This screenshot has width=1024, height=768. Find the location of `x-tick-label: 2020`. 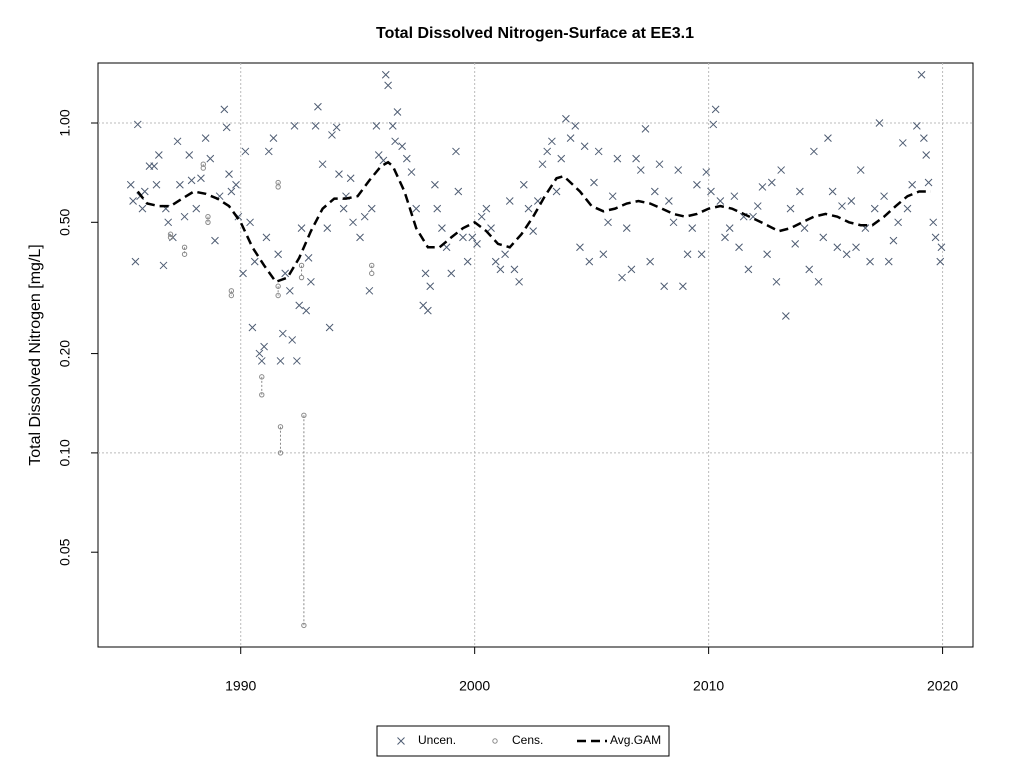

x-tick-label: 2020 is located at coordinates (942, 686).